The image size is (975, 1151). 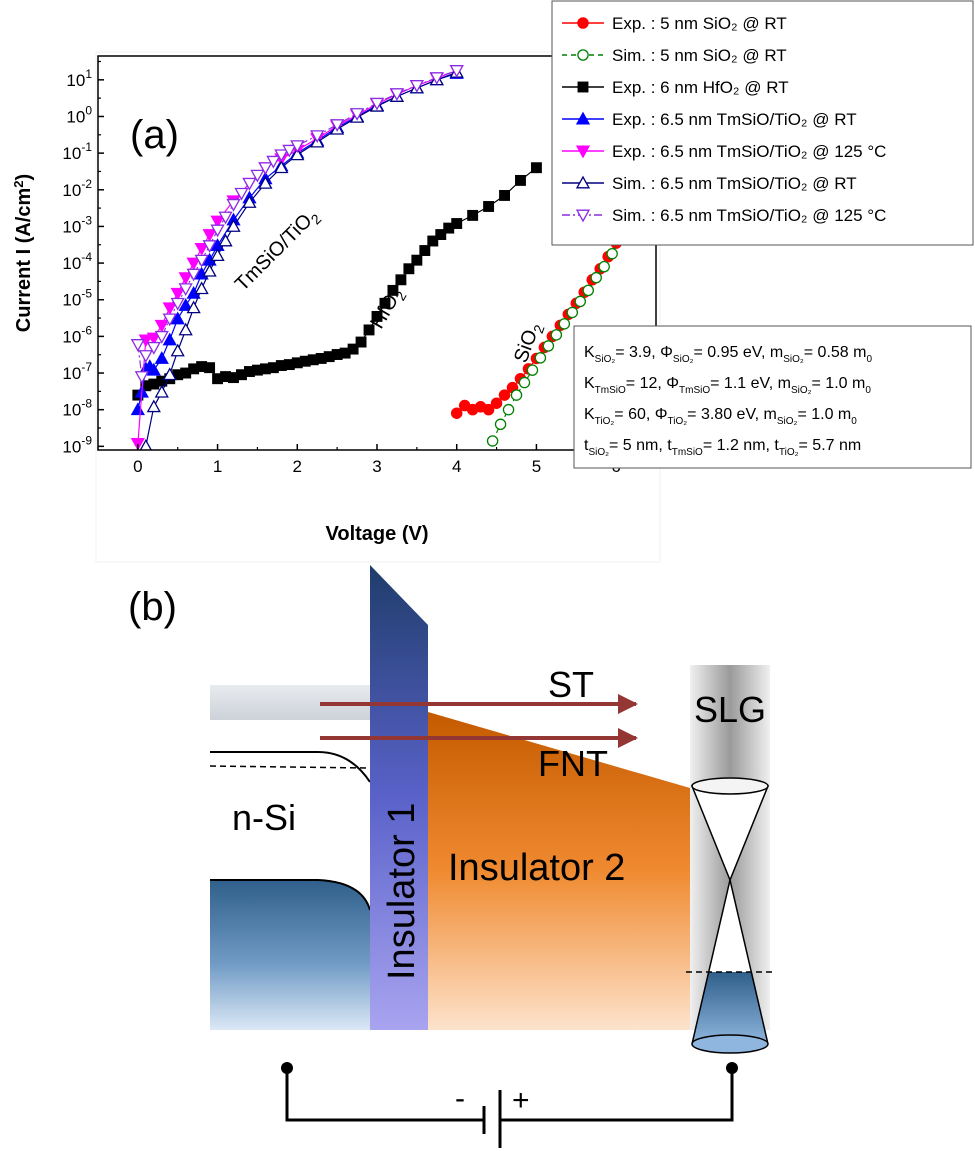 I want to click on x-tick-label: 2, so click(x=297, y=466).